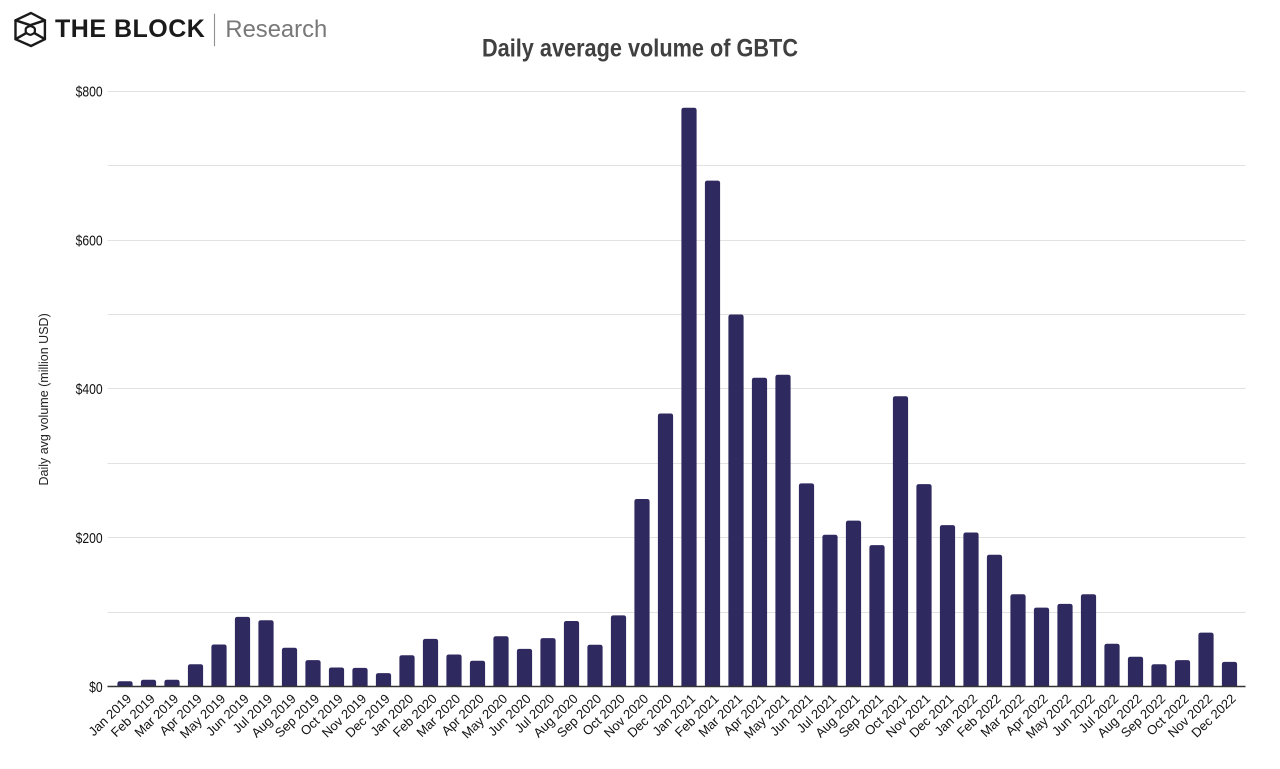 Image resolution: width=1280 pixels, height=769 pixels. What do you see at coordinates (640, 48) in the screenshot?
I see `svg-text: Daily average volume of GBTC` at bounding box center [640, 48].